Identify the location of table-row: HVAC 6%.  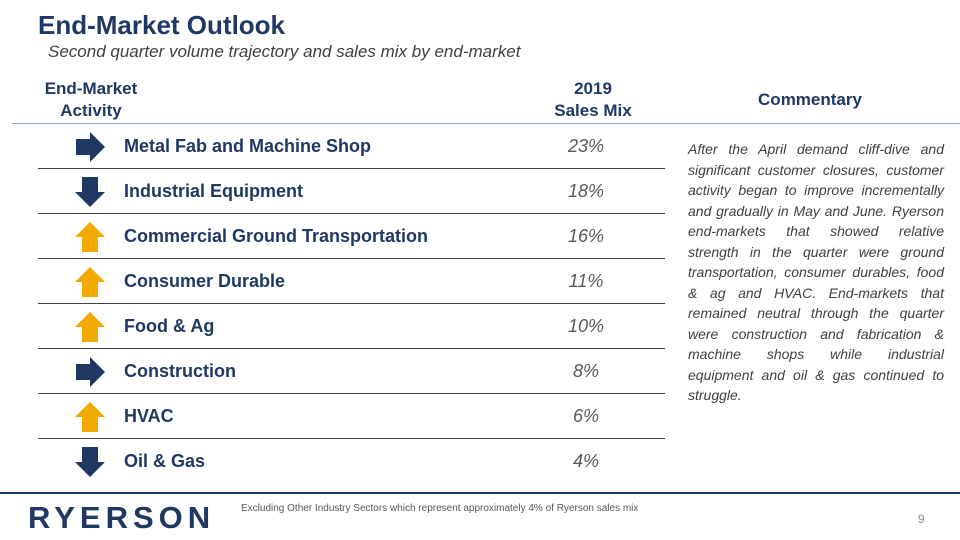
(351, 416).